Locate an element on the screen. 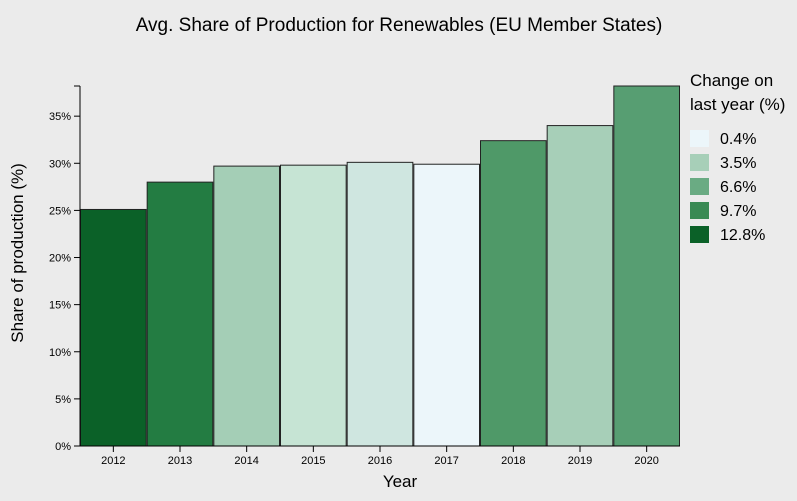 The width and height of the screenshot is (797, 501). y-tick-label: 0% is located at coordinates (63, 447).